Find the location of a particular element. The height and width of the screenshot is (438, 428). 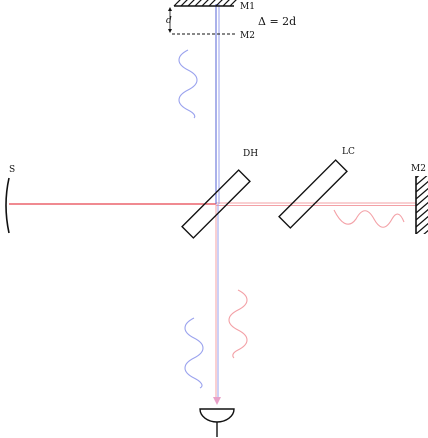

path-difference-label: Δ = 2d is located at coordinates (277, 21).